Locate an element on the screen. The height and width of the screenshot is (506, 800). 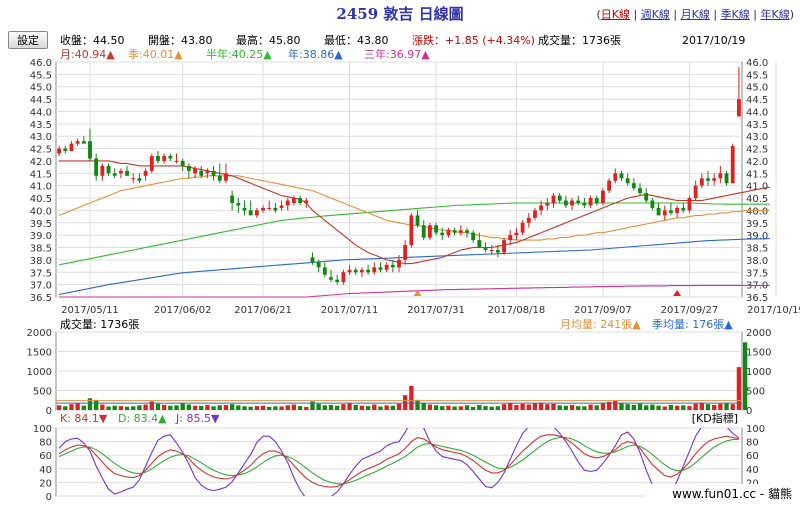
volume-tick-left: 500 is located at coordinates (42, 392).